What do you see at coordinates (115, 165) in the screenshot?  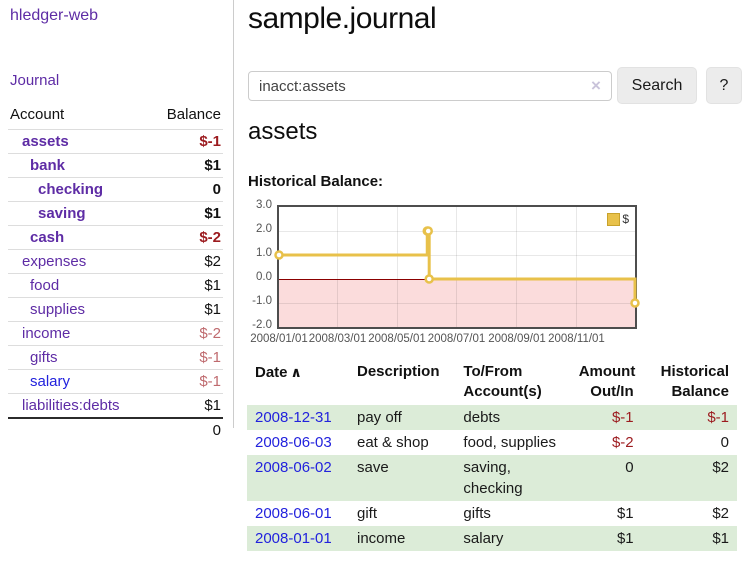 I see `account-row: bank $1` at bounding box center [115, 165].